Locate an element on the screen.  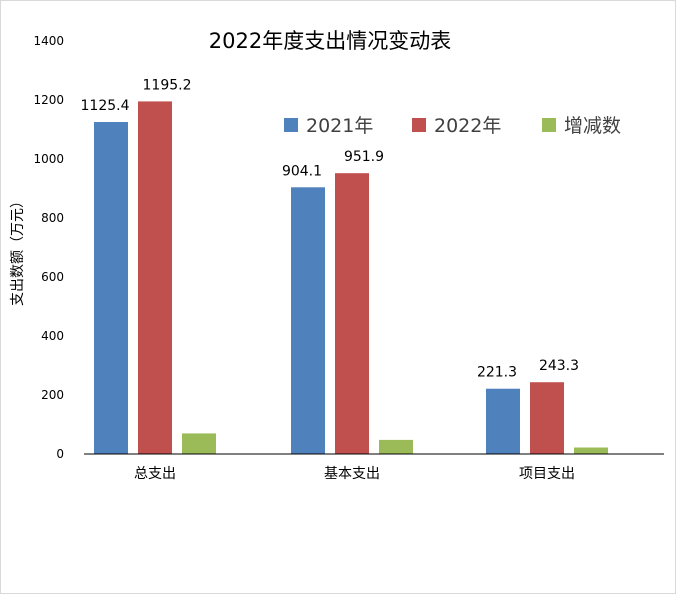
y-axis-title: 支出数额（万元） is located at coordinates (18, 250).